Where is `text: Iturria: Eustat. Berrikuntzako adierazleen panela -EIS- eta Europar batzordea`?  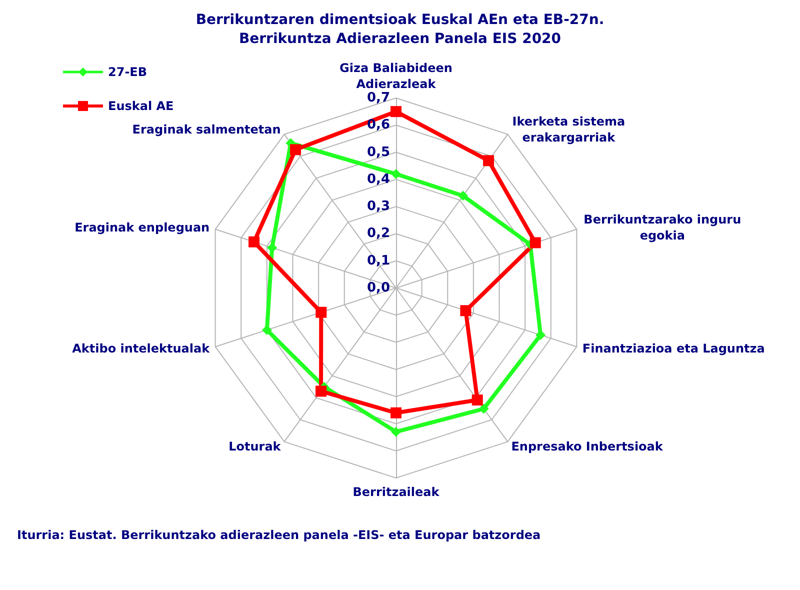 text: Iturria: Eustat. Berrikuntzako adierazleen panela -EIS- eta Europar batzordea is located at coordinates (279, 535).